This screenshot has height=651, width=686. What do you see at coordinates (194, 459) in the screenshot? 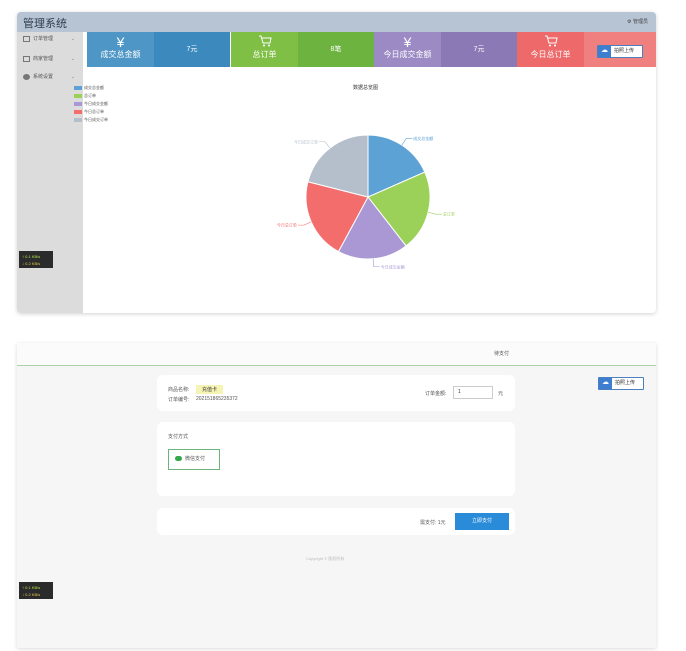
I see `wechat-pay-option: 微信支付` at bounding box center [194, 459].